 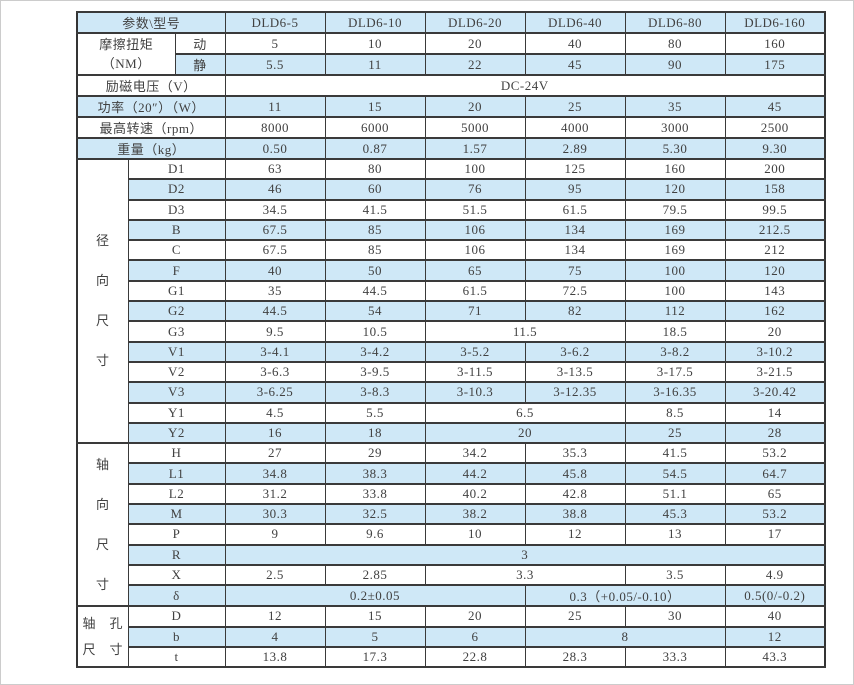 I want to click on dim-name-cell: V2, so click(x=176, y=372).